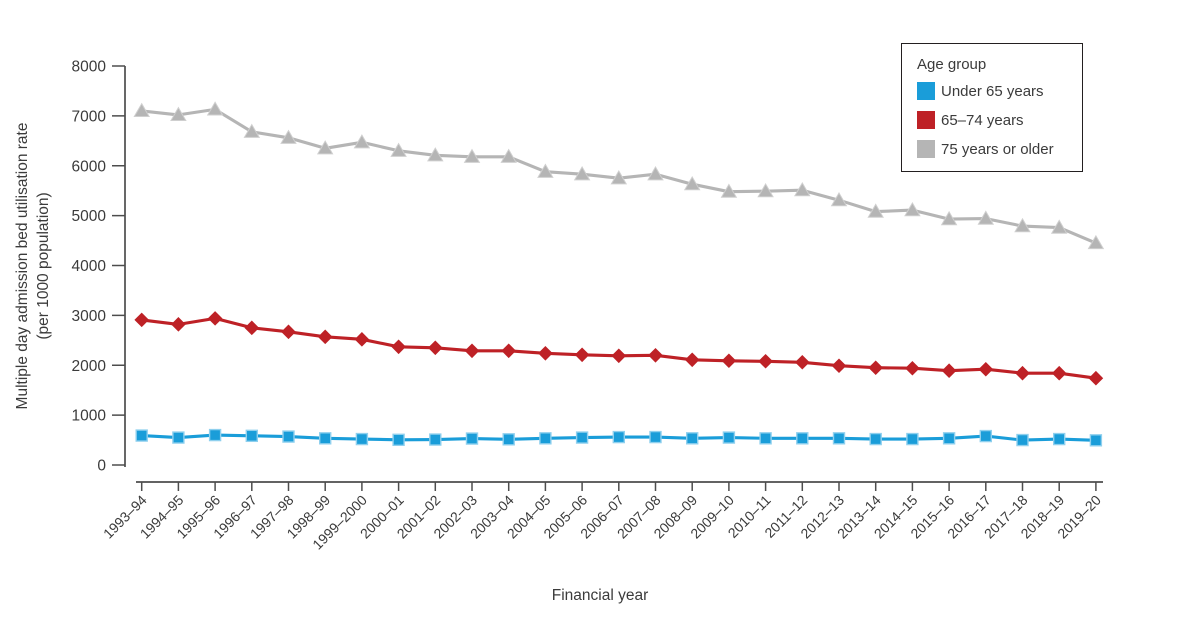 Image resolution: width=1200 pixels, height=623 pixels. I want to click on legend-label: 65–74 years, so click(982, 120).